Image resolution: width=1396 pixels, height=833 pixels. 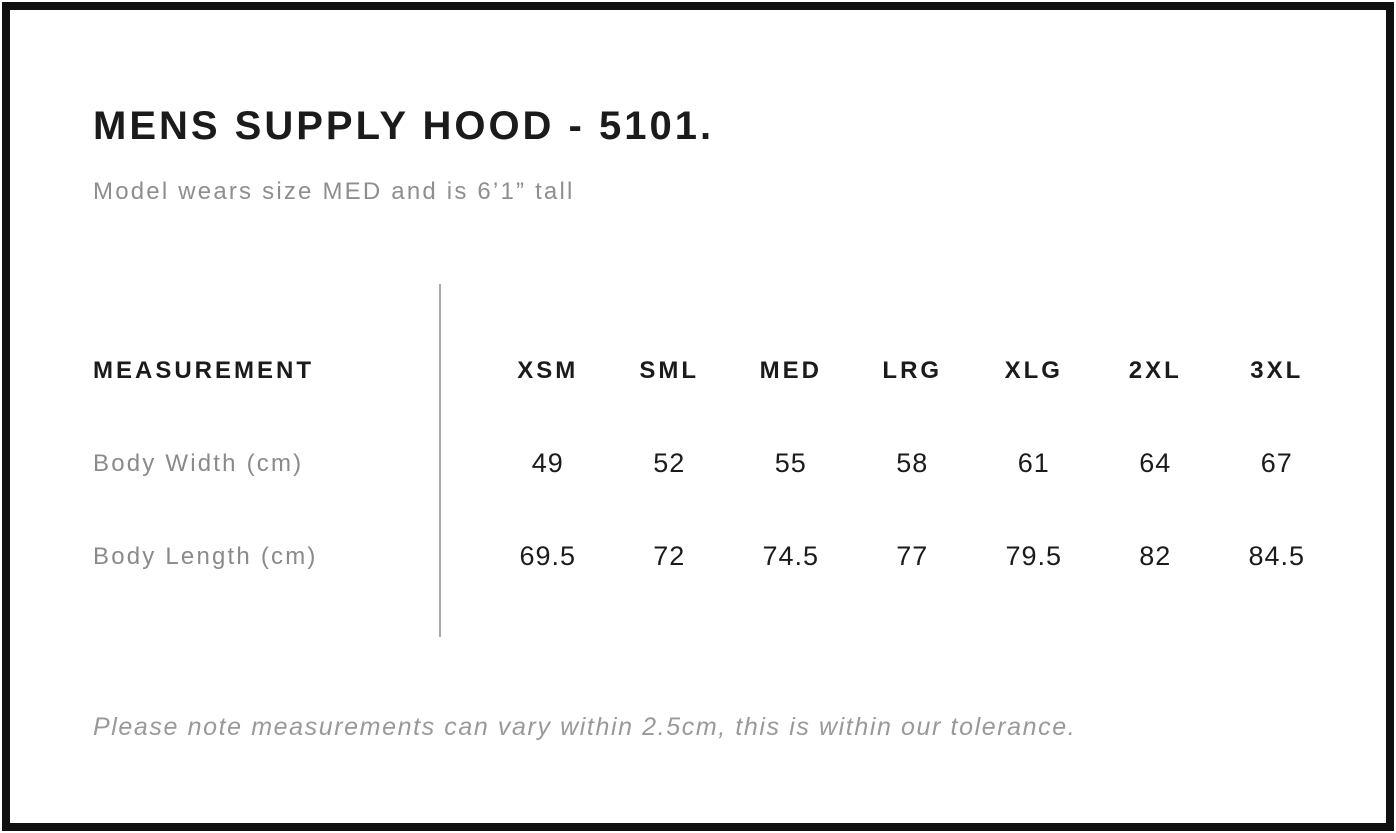 What do you see at coordinates (548, 370) in the screenshot?
I see `column-header-xsm: XSM` at bounding box center [548, 370].